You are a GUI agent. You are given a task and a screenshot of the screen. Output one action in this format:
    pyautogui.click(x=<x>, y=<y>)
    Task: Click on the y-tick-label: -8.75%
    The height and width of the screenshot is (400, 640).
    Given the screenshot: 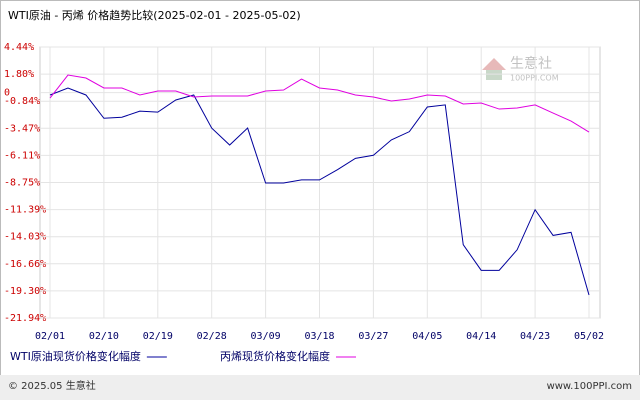 What is the action you would take?
    pyautogui.click(x=22, y=183)
    